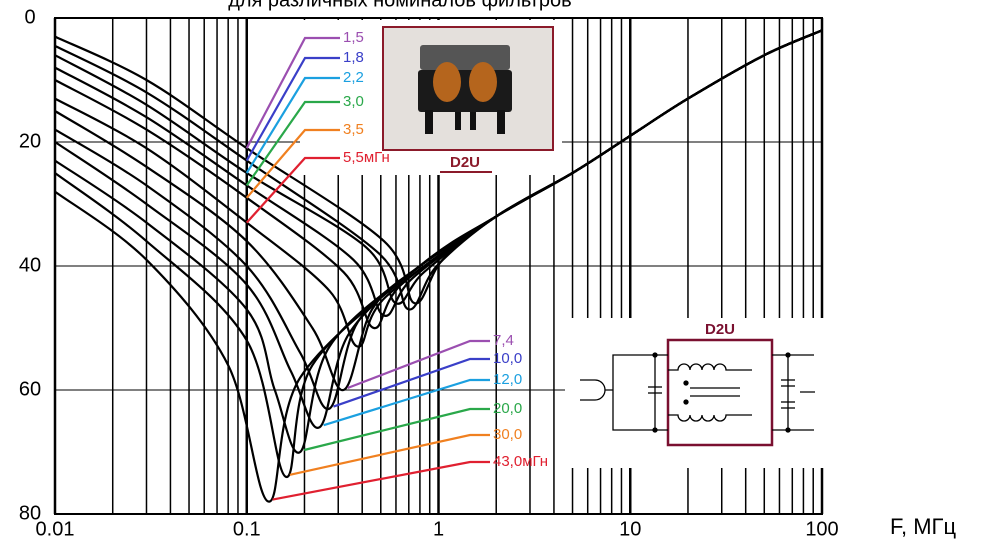 The height and width of the screenshot is (547, 998). Describe the element at coordinates (353, 101) in the screenshot. I see `legend-label: 3,0` at that location.